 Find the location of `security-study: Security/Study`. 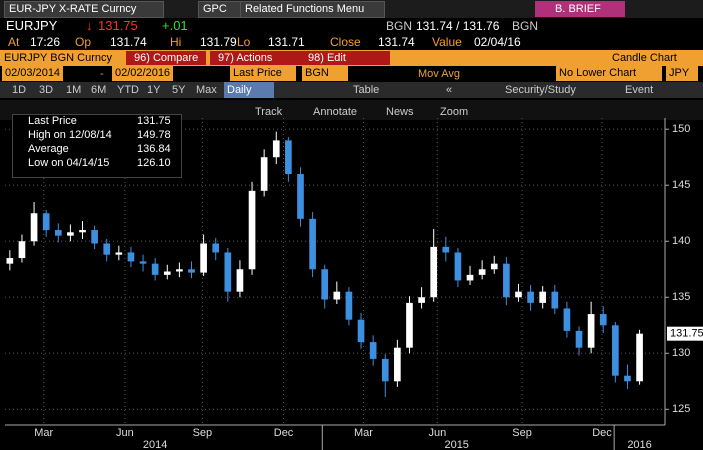

security-study: Security/Study is located at coordinates (540, 90).